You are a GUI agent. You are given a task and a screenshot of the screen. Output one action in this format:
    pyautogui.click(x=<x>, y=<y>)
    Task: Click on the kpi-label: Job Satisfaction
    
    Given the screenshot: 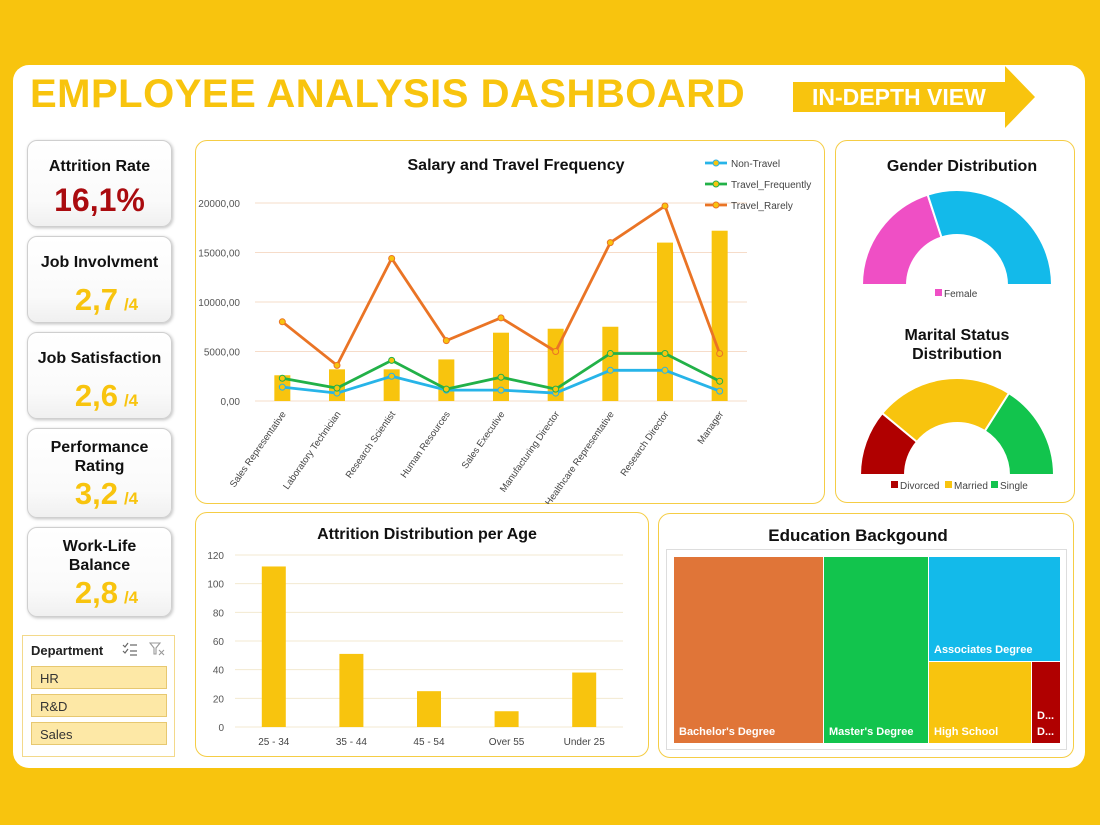 What is the action you would take?
    pyautogui.click(x=99, y=358)
    